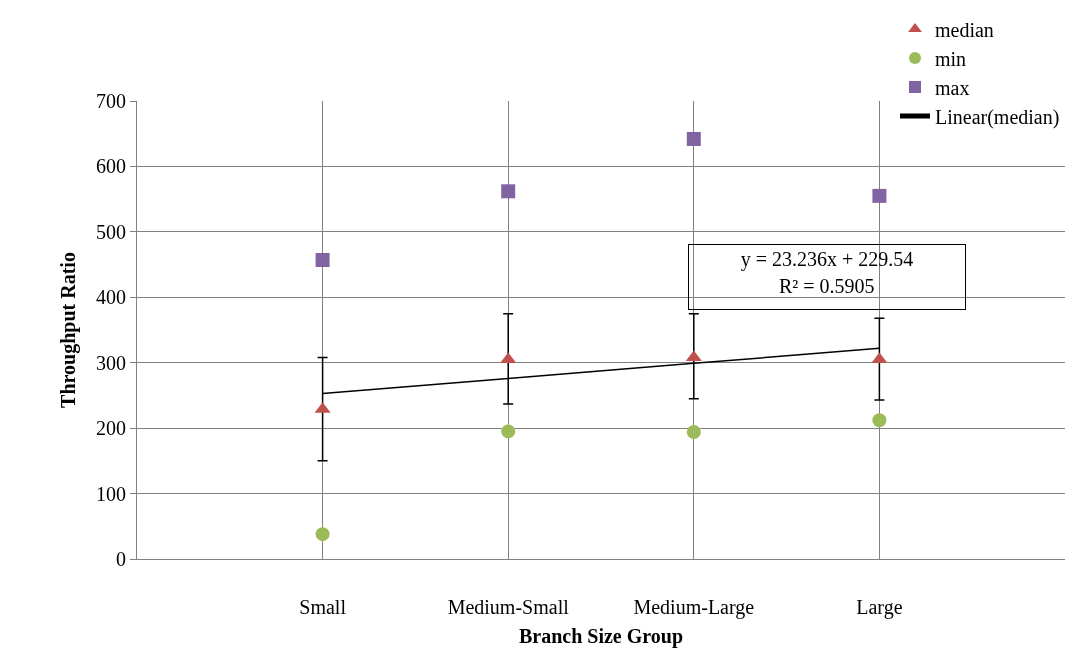 This screenshot has width=1075, height=653. Describe the element at coordinates (694, 607) in the screenshot. I see `x-tick-label: Medium-Large` at that location.